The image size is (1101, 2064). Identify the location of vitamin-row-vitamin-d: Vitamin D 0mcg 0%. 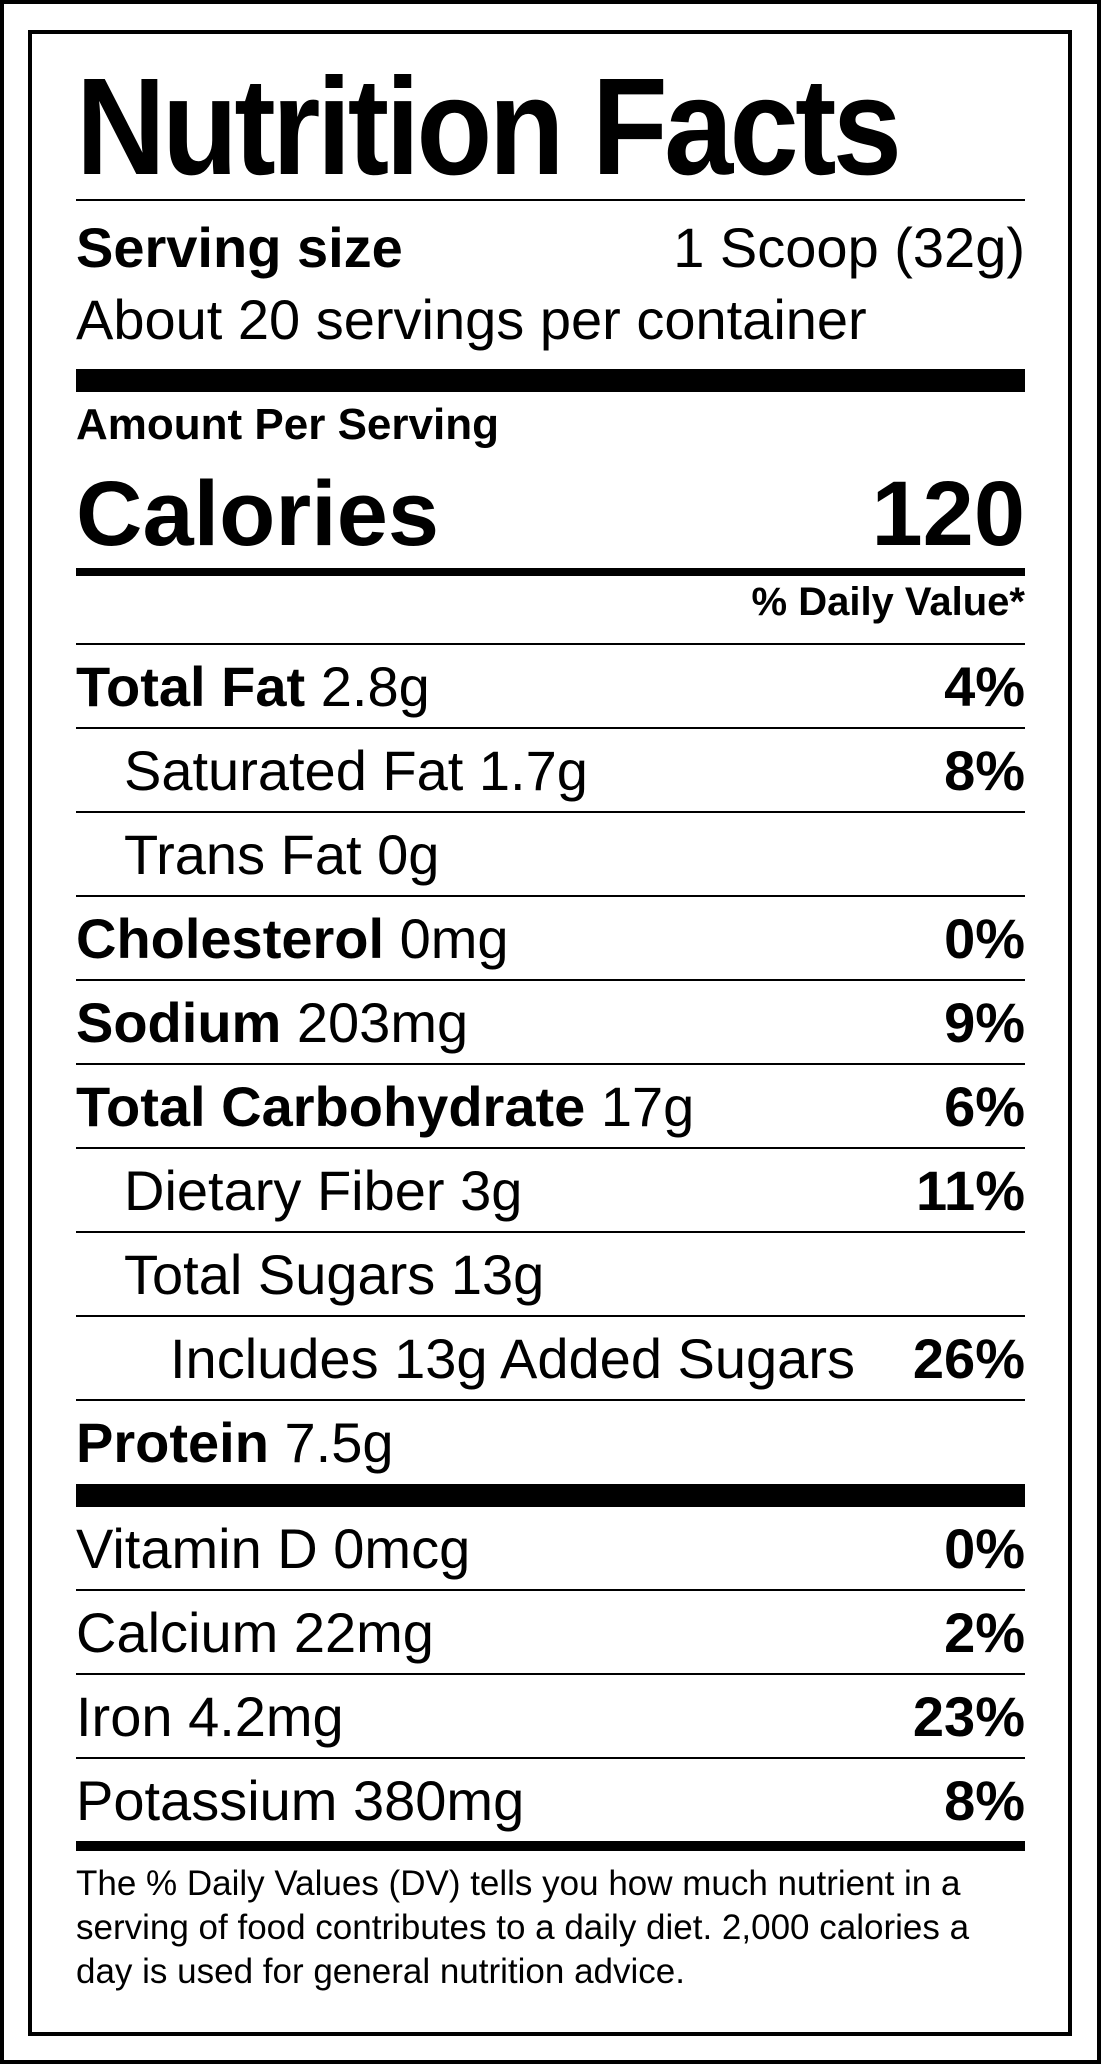
(550, 1549).